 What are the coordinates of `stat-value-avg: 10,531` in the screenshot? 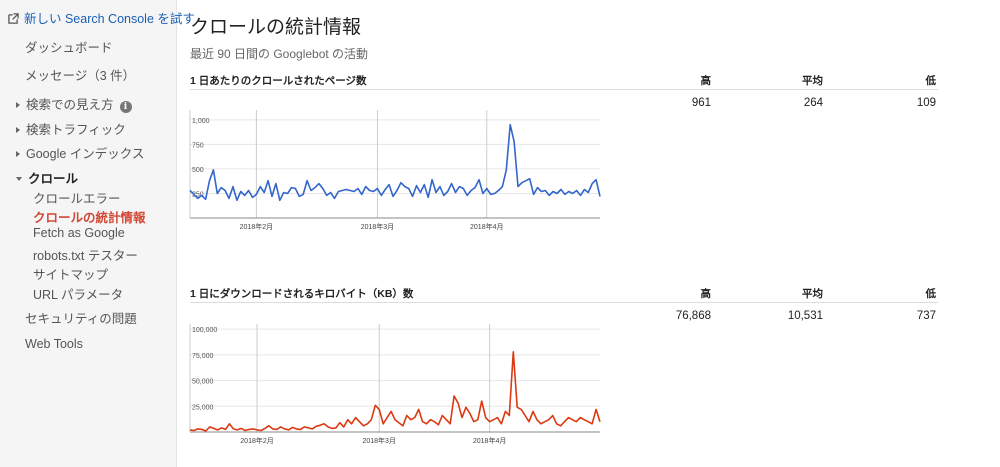 It's located at (805, 316).